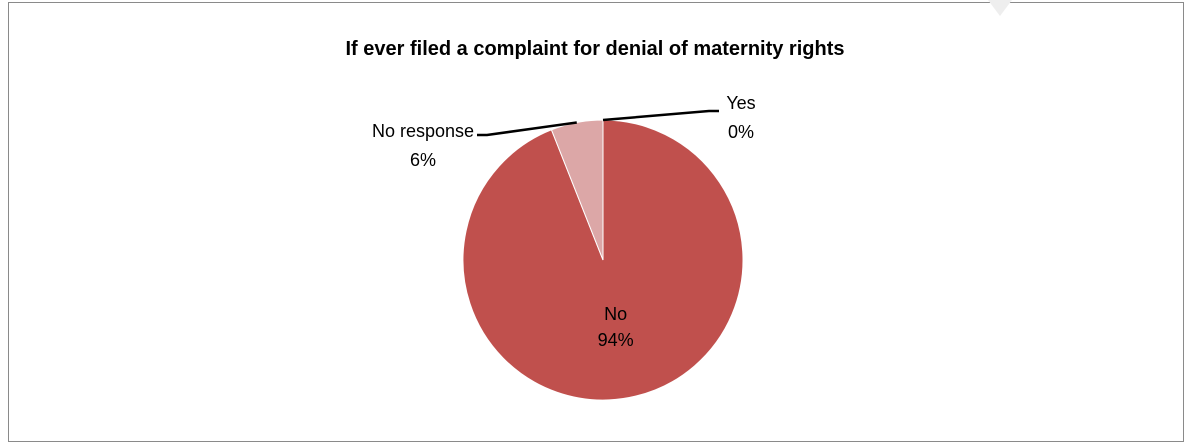 The height and width of the screenshot is (448, 1191). What do you see at coordinates (615, 314) in the screenshot?
I see `data-label-no-category: No` at bounding box center [615, 314].